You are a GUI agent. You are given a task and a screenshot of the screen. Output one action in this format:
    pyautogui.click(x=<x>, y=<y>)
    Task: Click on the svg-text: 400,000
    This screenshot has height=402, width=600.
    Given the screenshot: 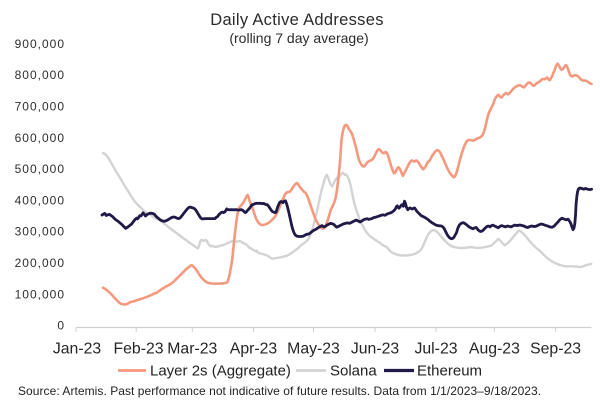 What is the action you would take?
    pyautogui.click(x=40, y=200)
    